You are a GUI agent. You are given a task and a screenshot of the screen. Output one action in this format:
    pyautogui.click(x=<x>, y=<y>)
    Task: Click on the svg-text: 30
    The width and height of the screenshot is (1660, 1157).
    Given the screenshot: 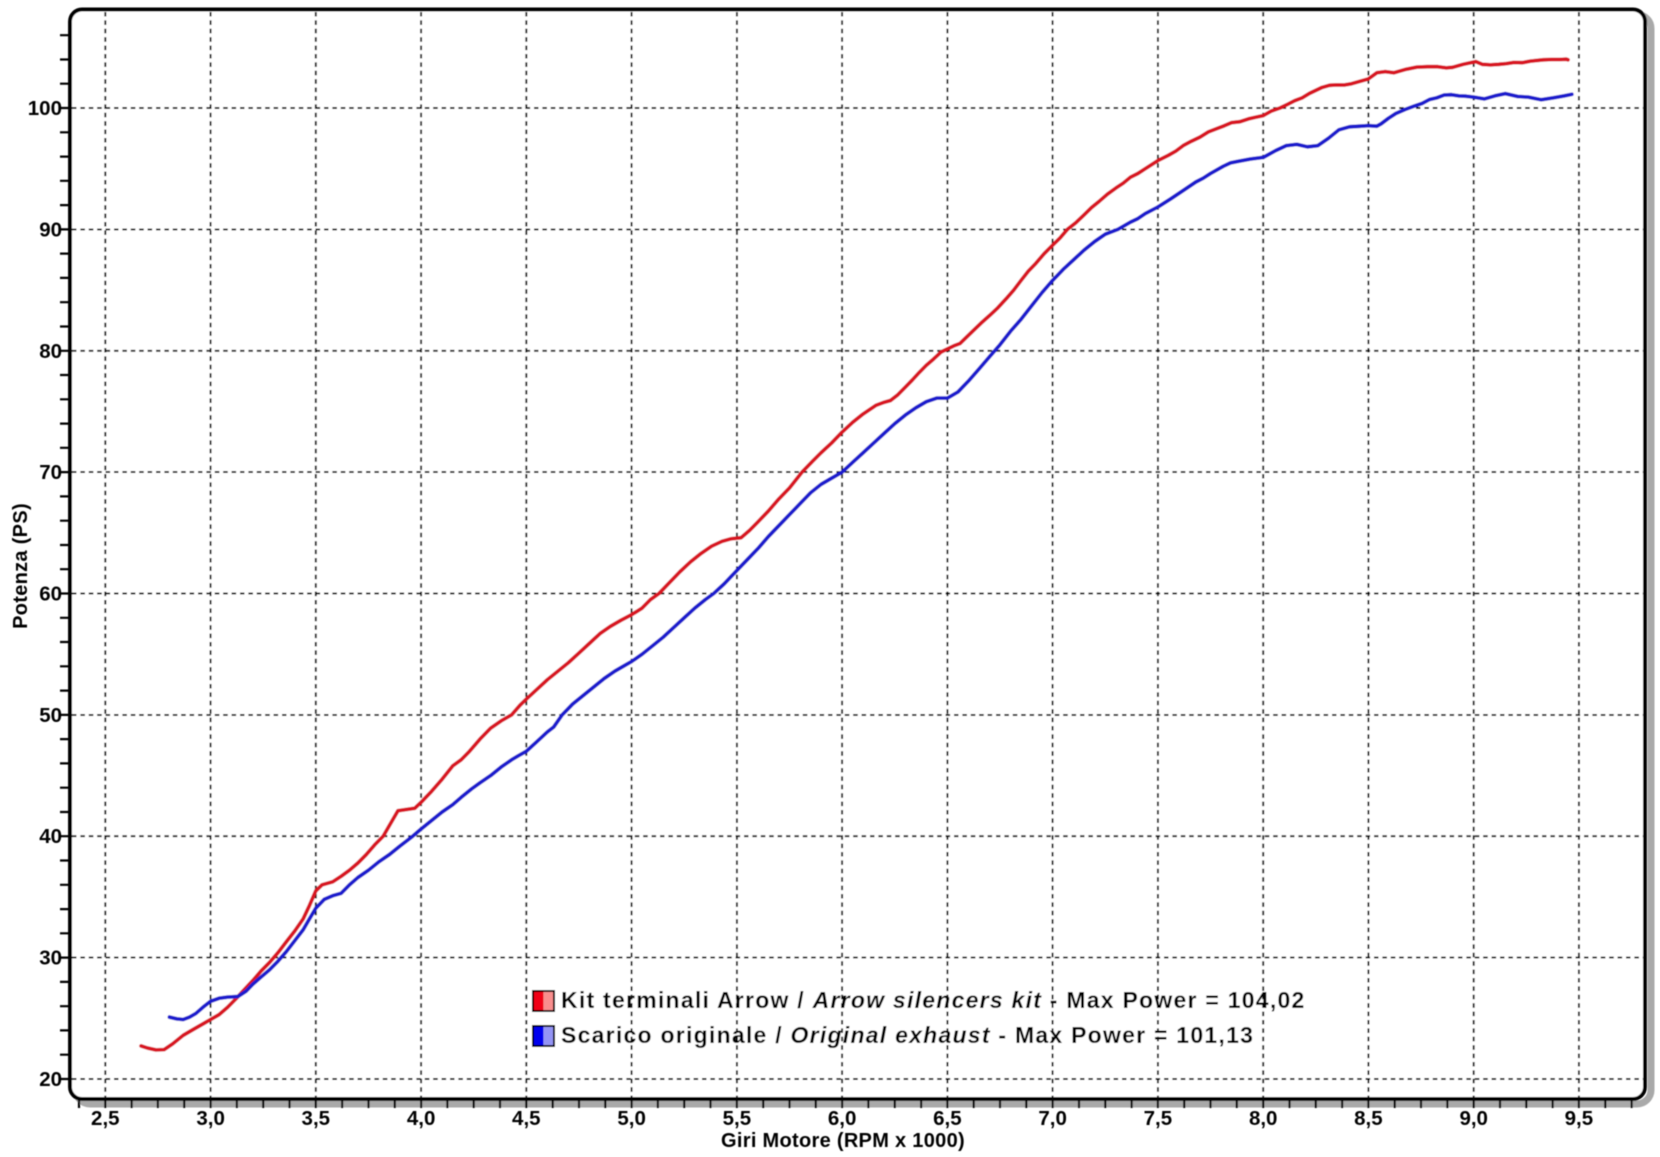 What is the action you would take?
    pyautogui.click(x=50, y=958)
    